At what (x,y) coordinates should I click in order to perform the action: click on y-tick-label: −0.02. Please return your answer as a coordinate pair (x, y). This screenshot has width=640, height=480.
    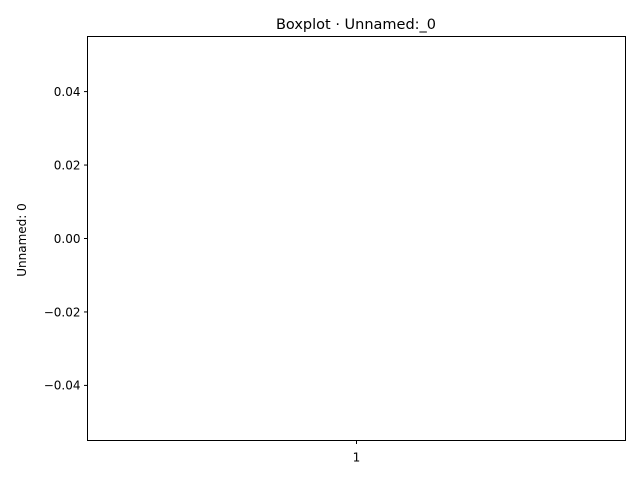
    Looking at the image, I should click on (62, 312).